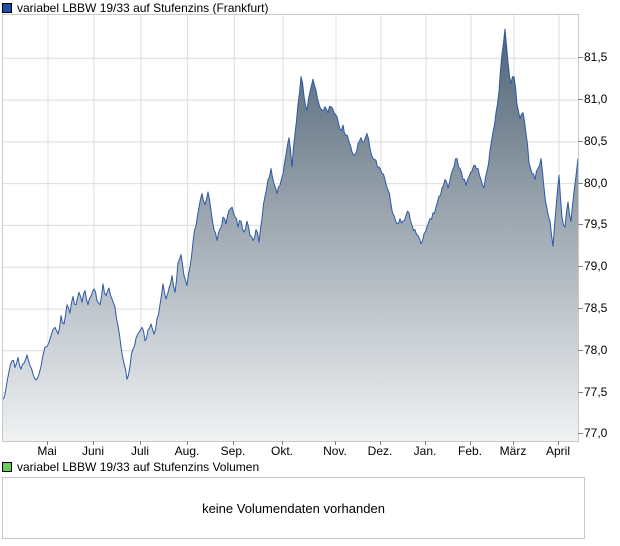 The image size is (620, 546). What do you see at coordinates (596, 266) in the screenshot?
I see `y-axis-label: 79,0` at bounding box center [596, 266].